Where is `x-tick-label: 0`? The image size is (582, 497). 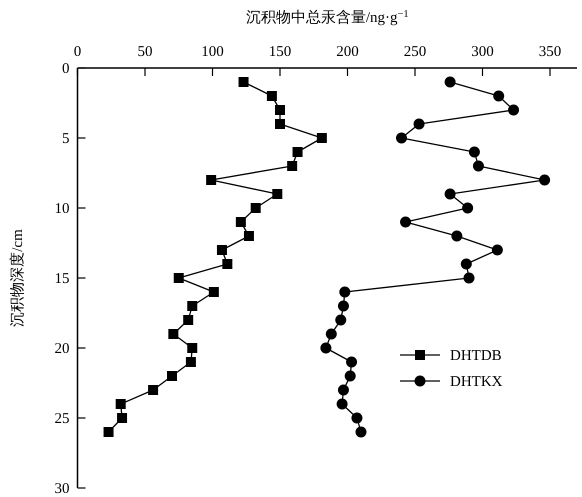
x-tick-label: 0 is located at coordinates (78, 52).